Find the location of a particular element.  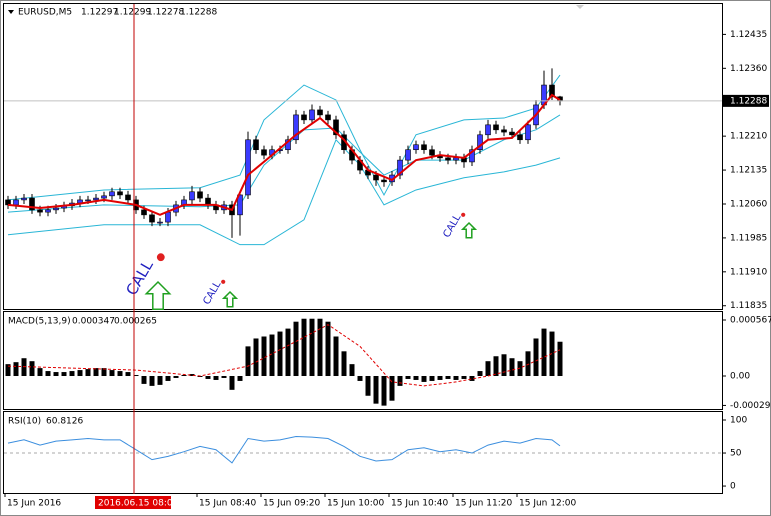

ohlc-high: 1.12299 is located at coordinates (132, 13).